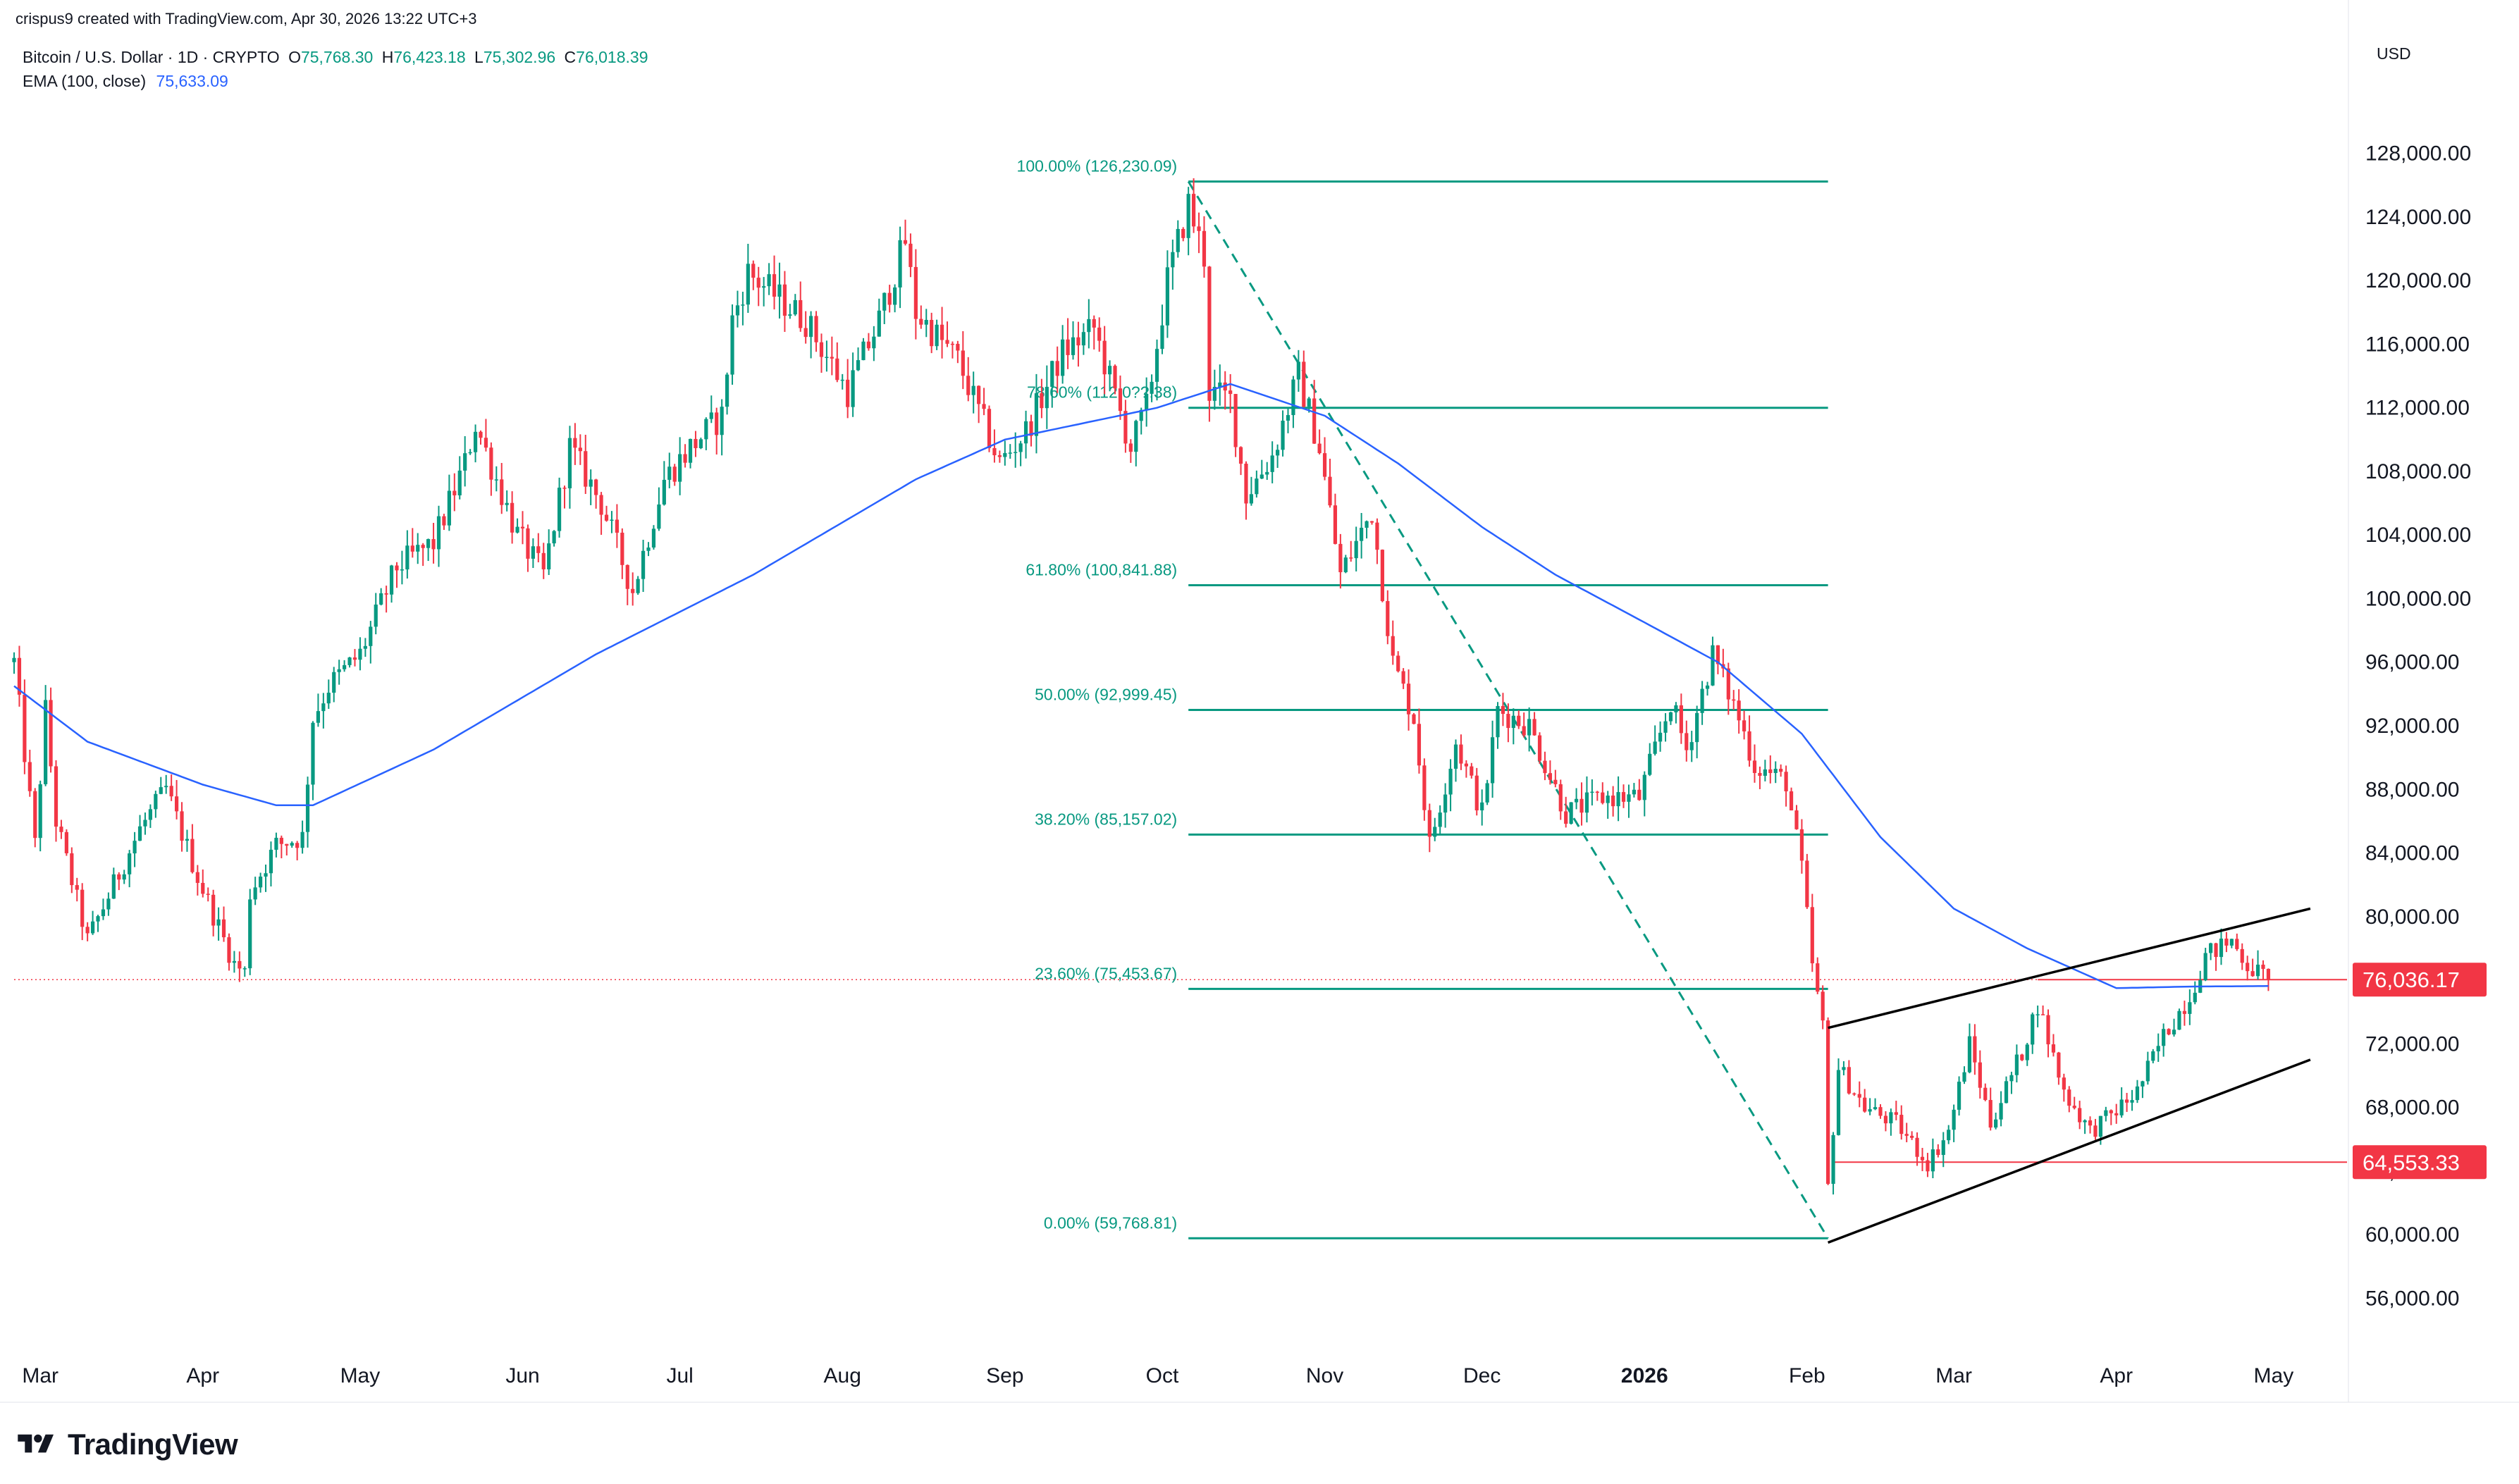  Describe the element at coordinates (842, 1375) in the screenshot. I see `x-tick-label: Aug` at that location.